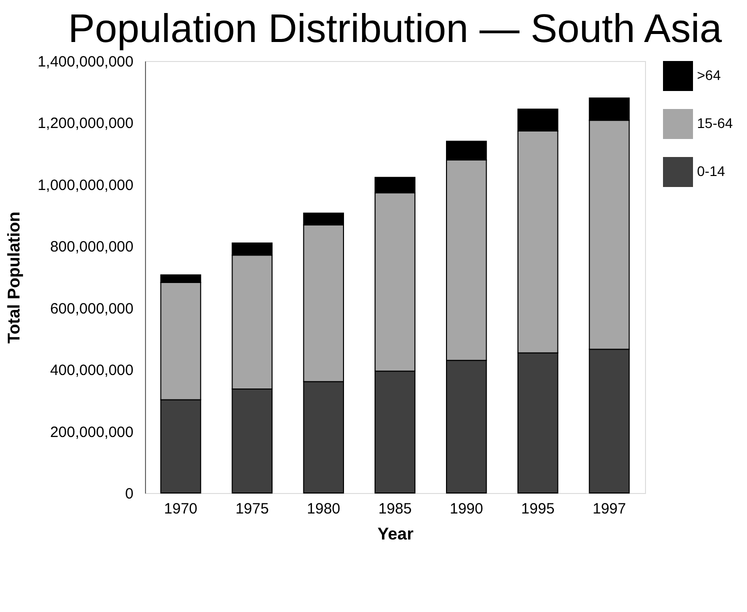 The width and height of the screenshot is (747, 612). Describe the element at coordinates (181, 509) in the screenshot. I see `x-tick-label: 1970` at that location.